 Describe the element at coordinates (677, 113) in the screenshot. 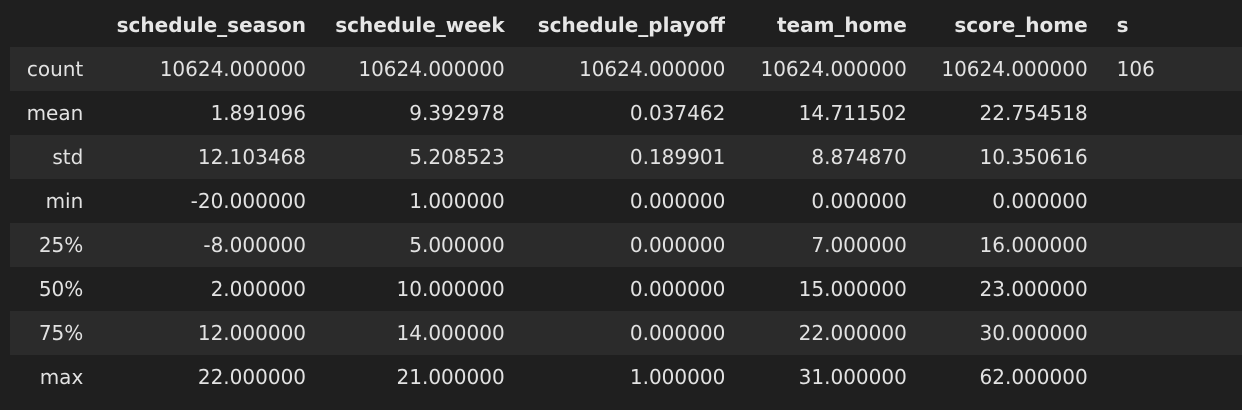

I see `table-cell: 0.037462` at that location.